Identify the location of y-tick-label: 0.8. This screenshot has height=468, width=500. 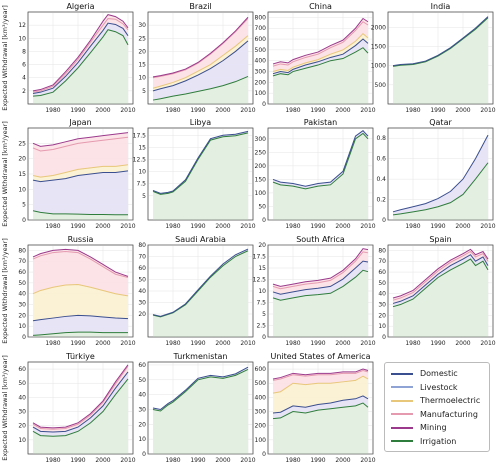
(381, 138).